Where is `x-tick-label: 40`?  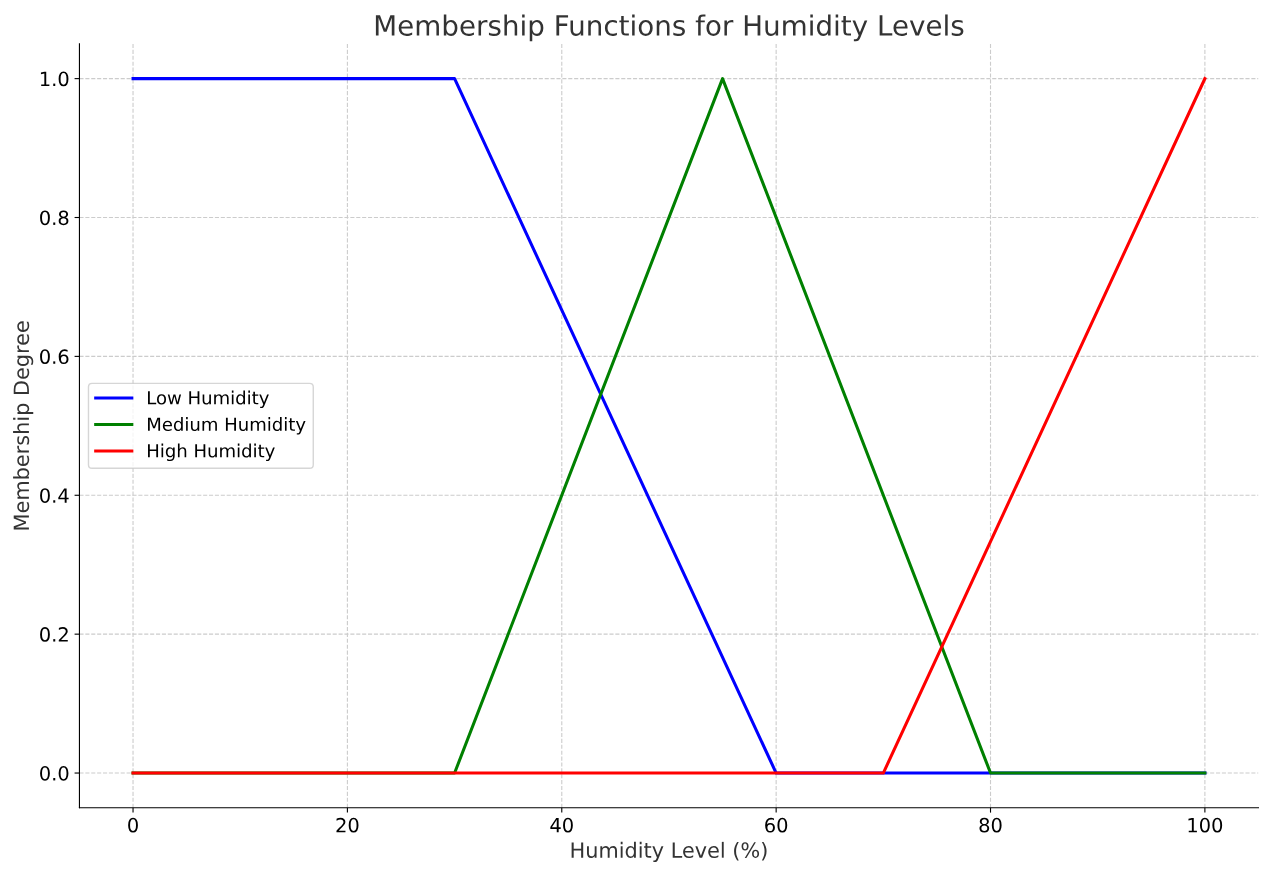
x-tick-label: 40 is located at coordinates (561, 825).